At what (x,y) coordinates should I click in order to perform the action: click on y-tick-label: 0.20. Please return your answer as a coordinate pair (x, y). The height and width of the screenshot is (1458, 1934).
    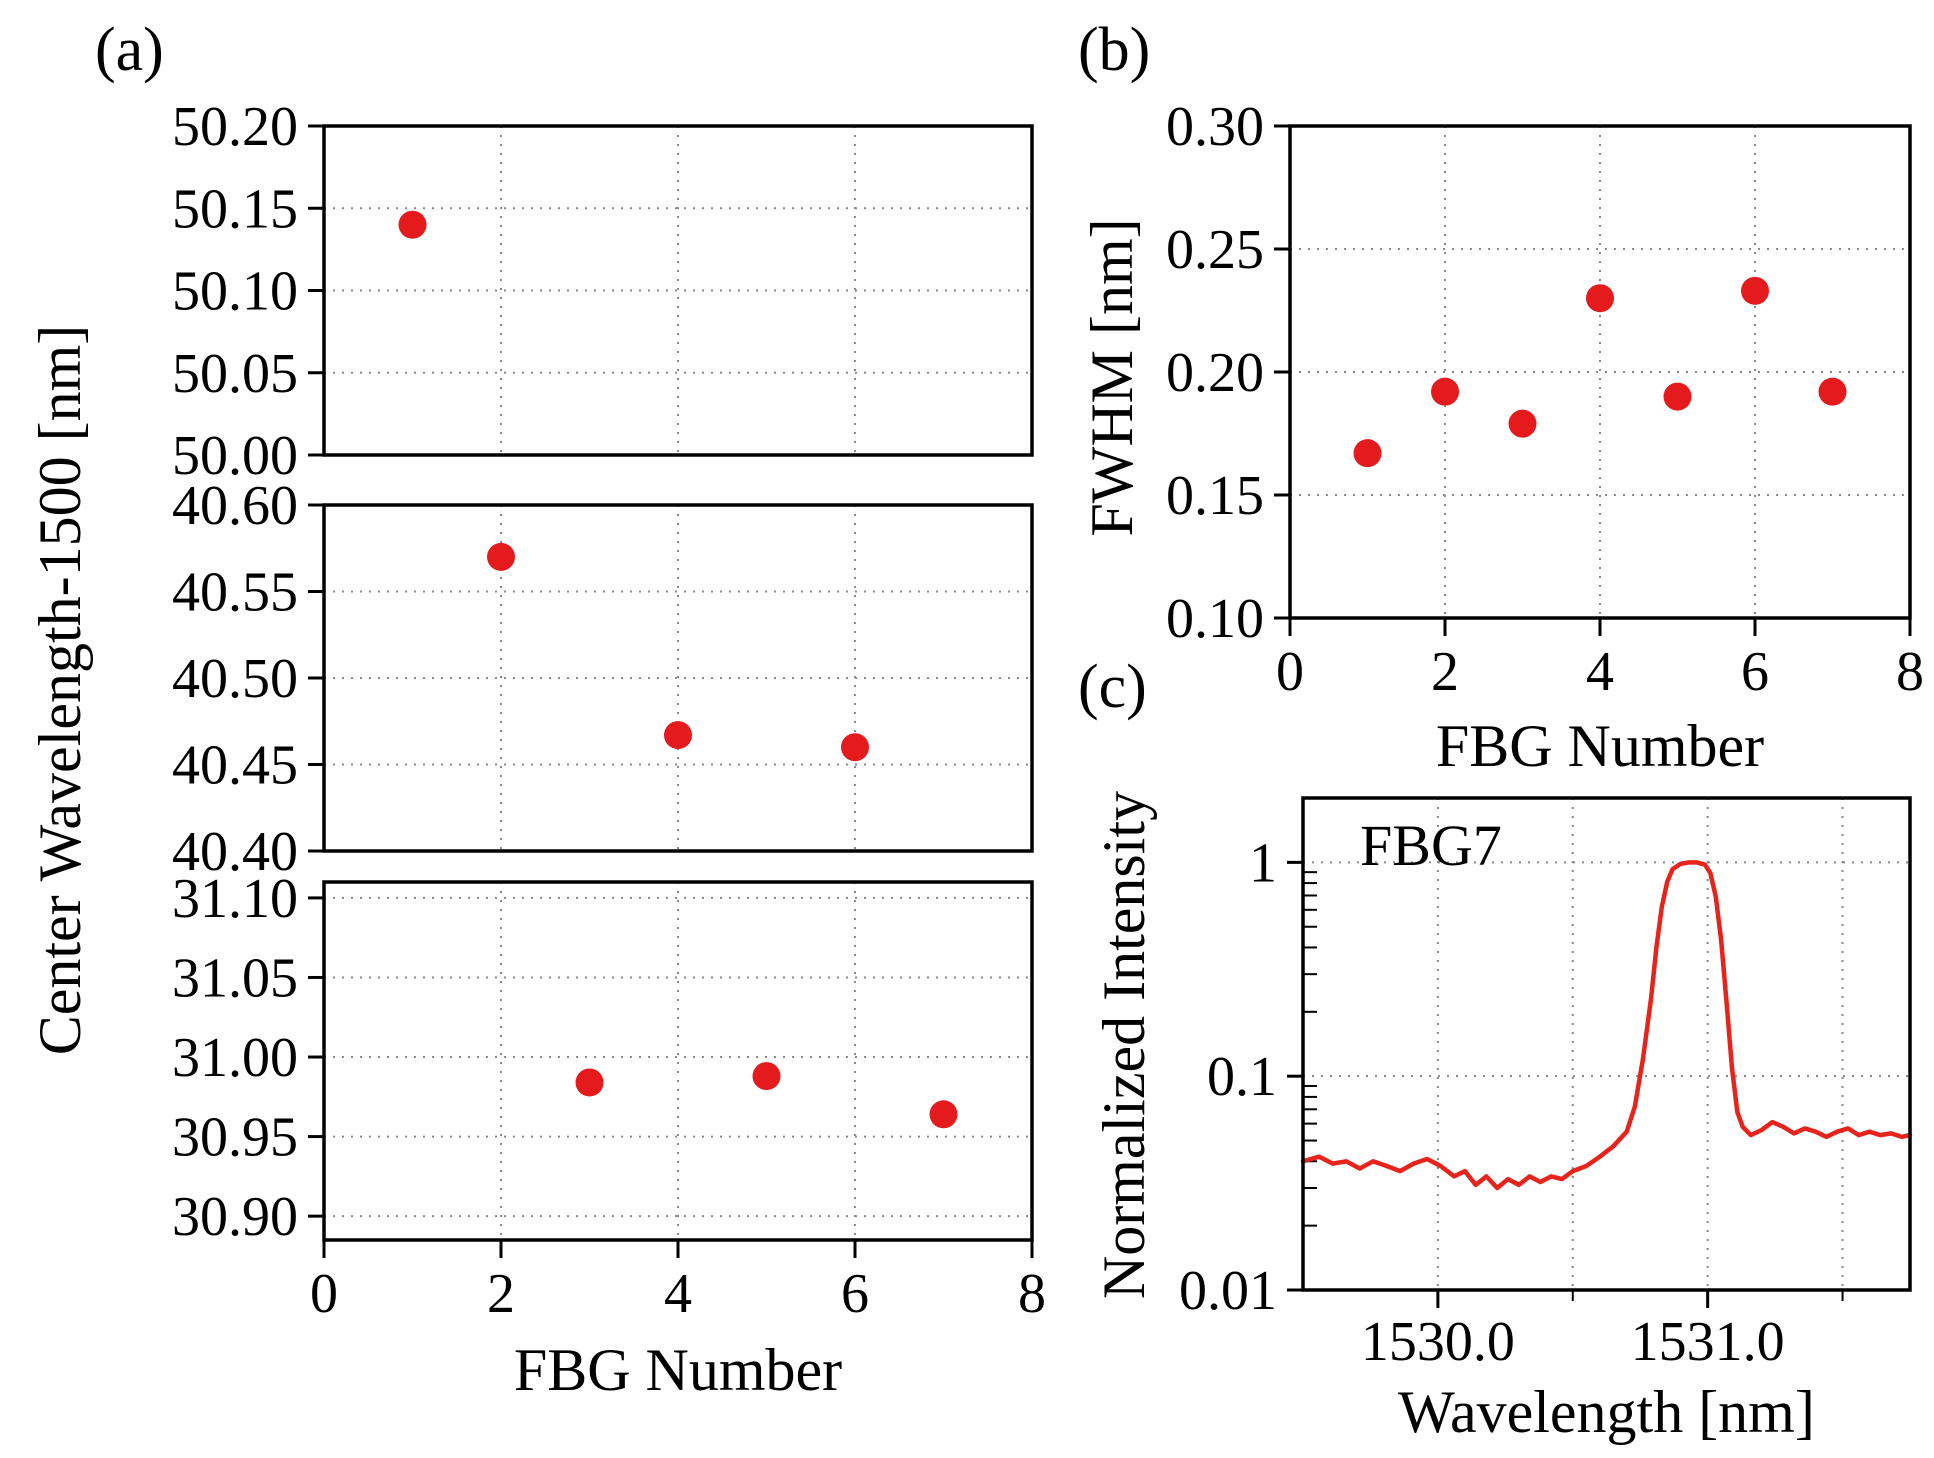
    Looking at the image, I should click on (1215, 373).